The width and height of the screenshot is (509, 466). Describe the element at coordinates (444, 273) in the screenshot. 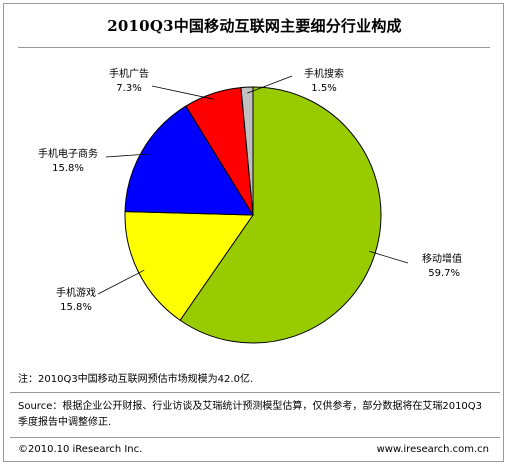

I see `slice-value: 59.7%` at that location.